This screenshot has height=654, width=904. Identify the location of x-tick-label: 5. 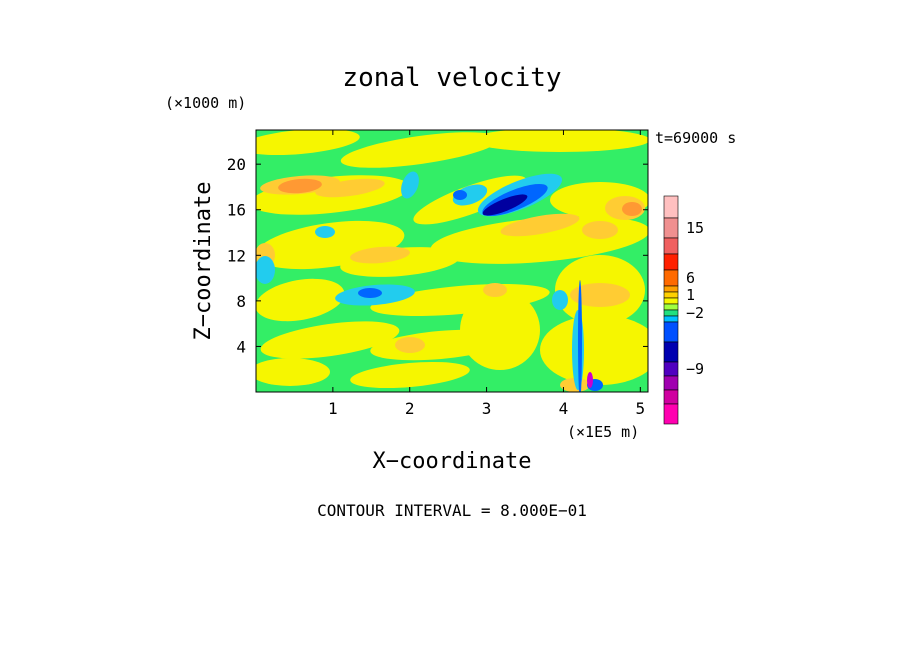
(640, 408).